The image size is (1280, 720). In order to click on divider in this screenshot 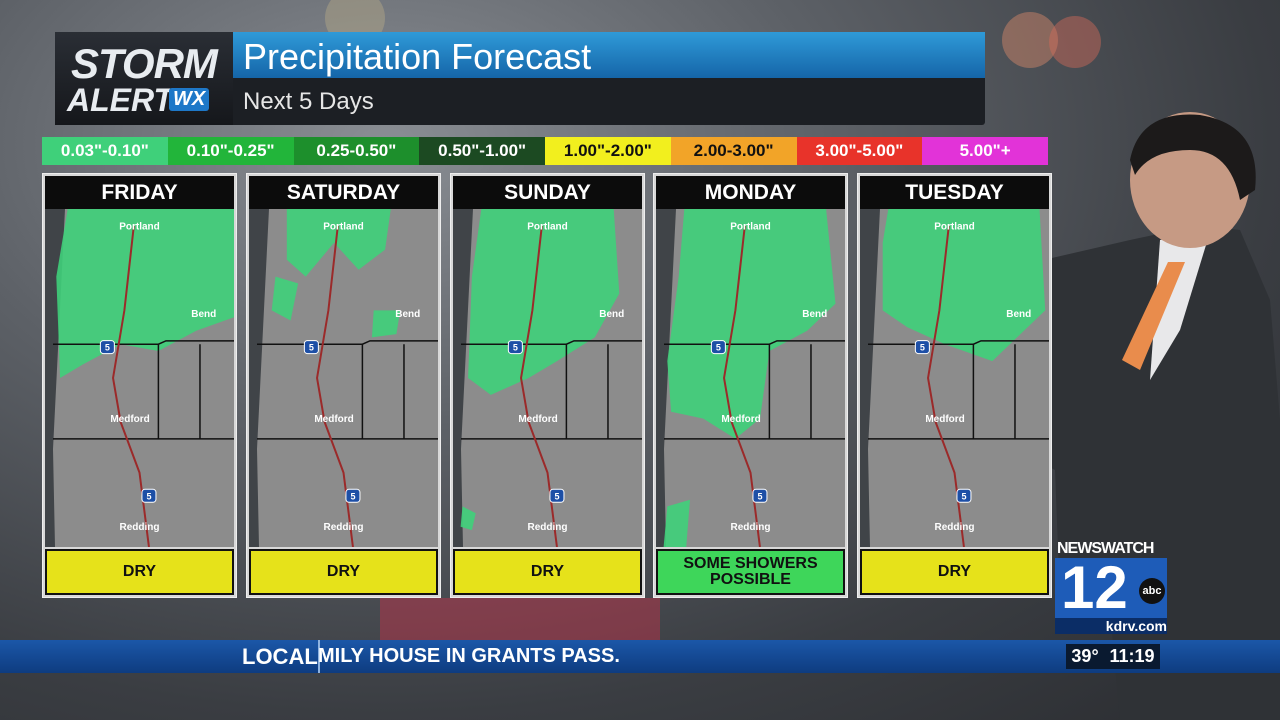, I will do `click(319, 656)`.